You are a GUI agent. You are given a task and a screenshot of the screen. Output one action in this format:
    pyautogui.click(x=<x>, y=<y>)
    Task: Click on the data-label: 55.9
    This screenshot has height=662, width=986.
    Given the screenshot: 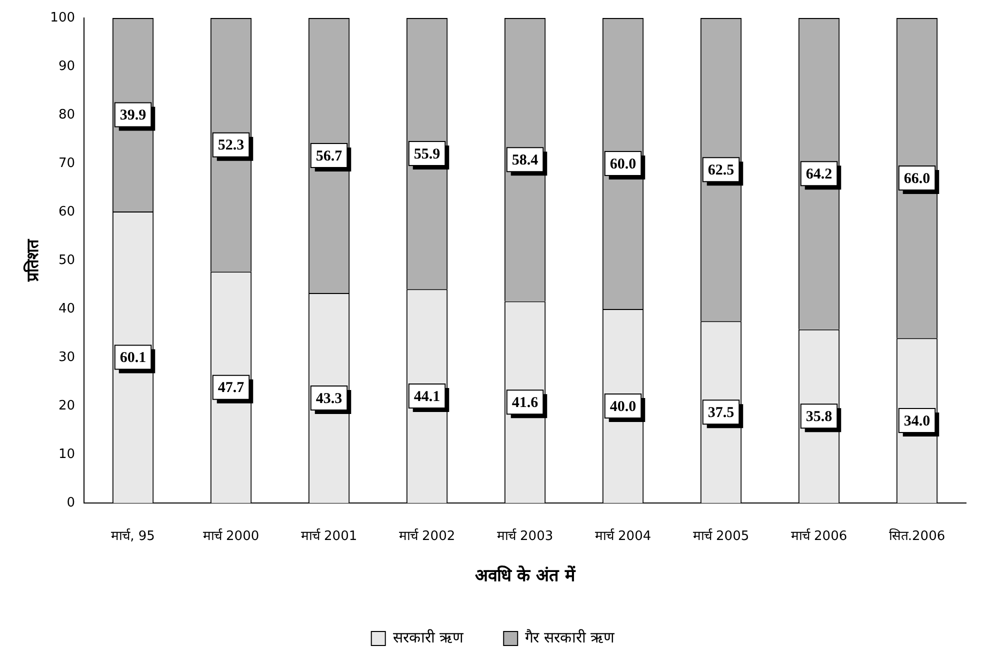 What is the action you would take?
    pyautogui.click(x=427, y=154)
    